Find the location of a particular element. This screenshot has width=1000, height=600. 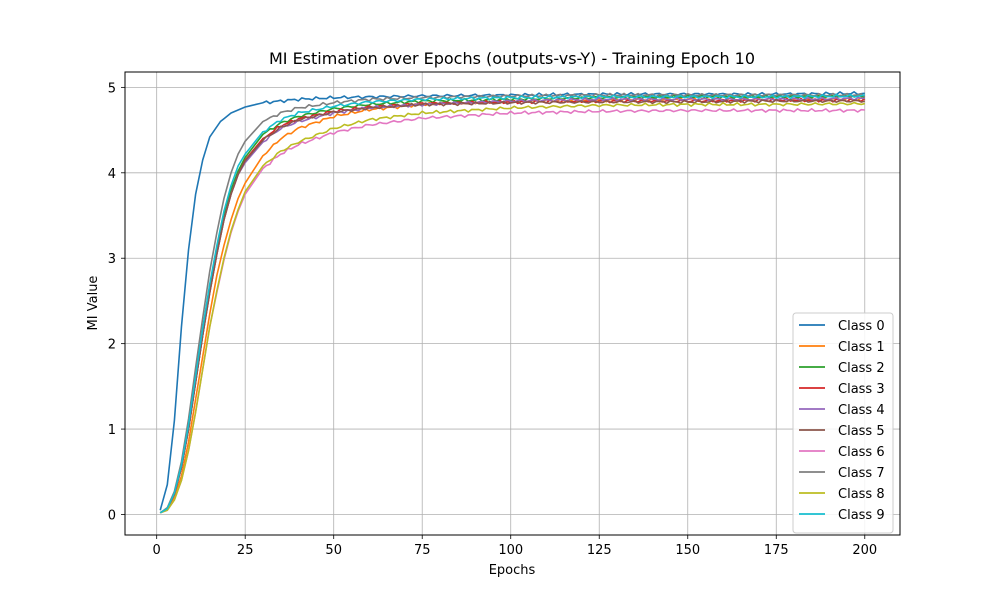

x-tick-label: 175 is located at coordinates (776, 550).